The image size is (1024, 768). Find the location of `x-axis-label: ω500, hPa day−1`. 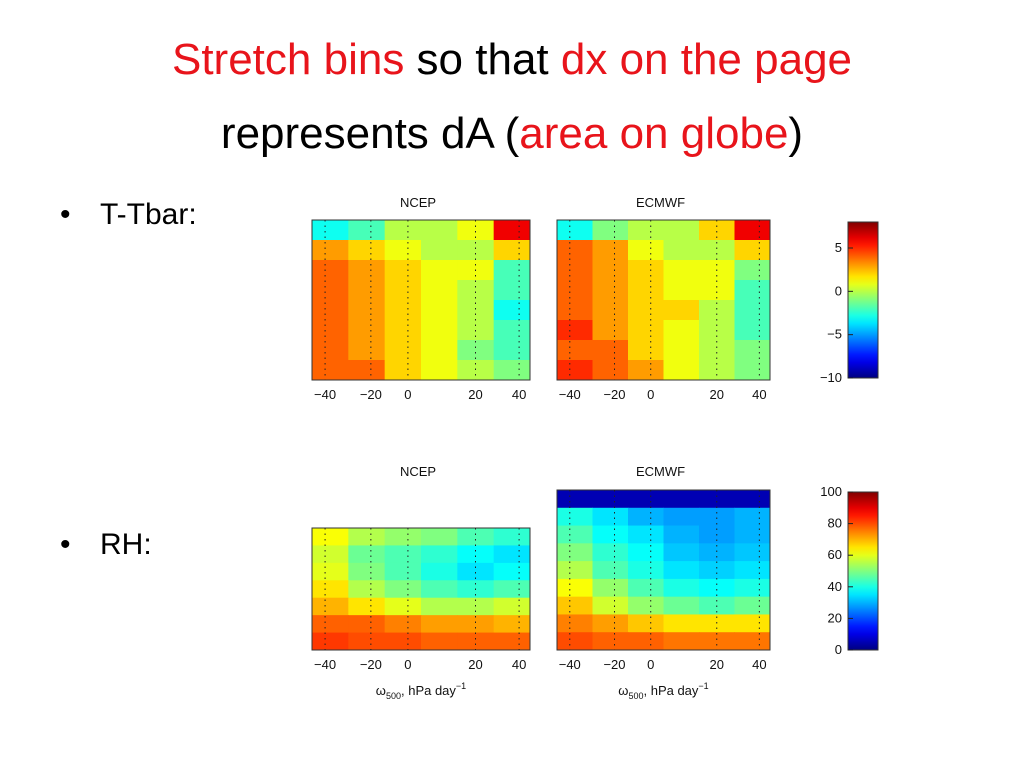

x-axis-label: ω500, hPa day−1 is located at coordinates (421, 691).